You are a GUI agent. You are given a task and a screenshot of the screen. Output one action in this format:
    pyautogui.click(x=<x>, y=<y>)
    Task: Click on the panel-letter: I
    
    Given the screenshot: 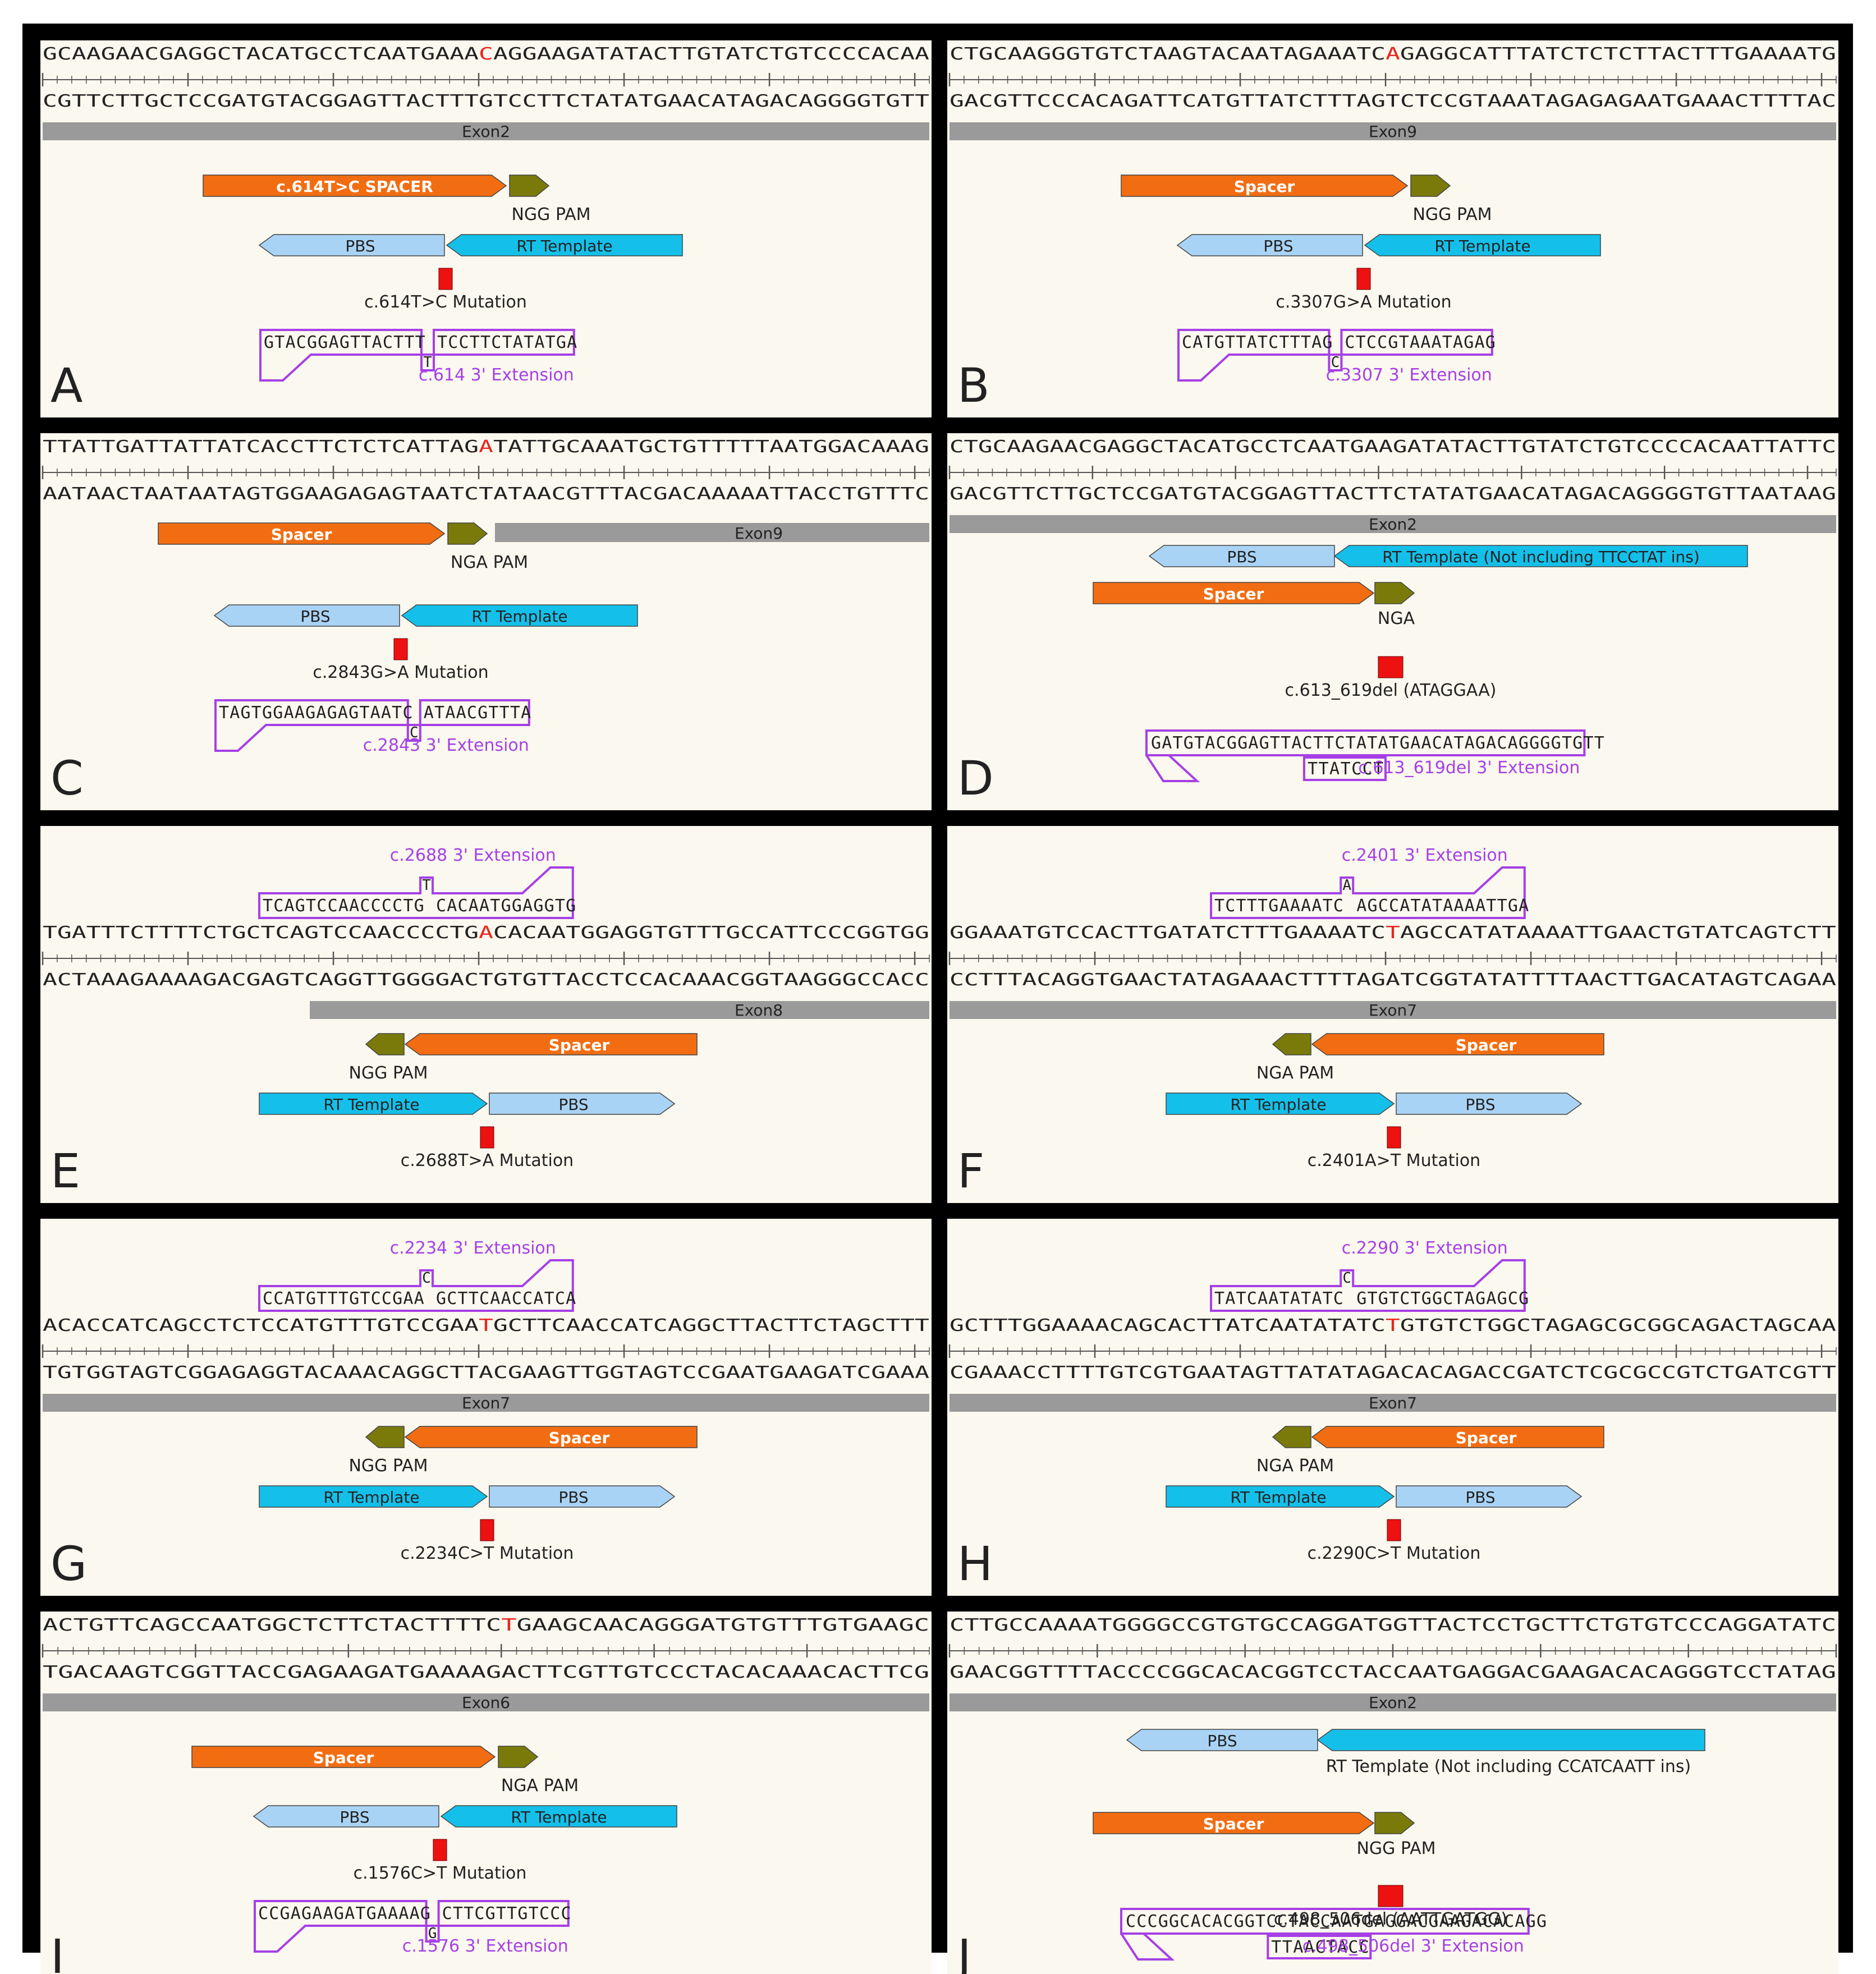 What is the action you would take?
    pyautogui.click(x=58, y=1951)
    